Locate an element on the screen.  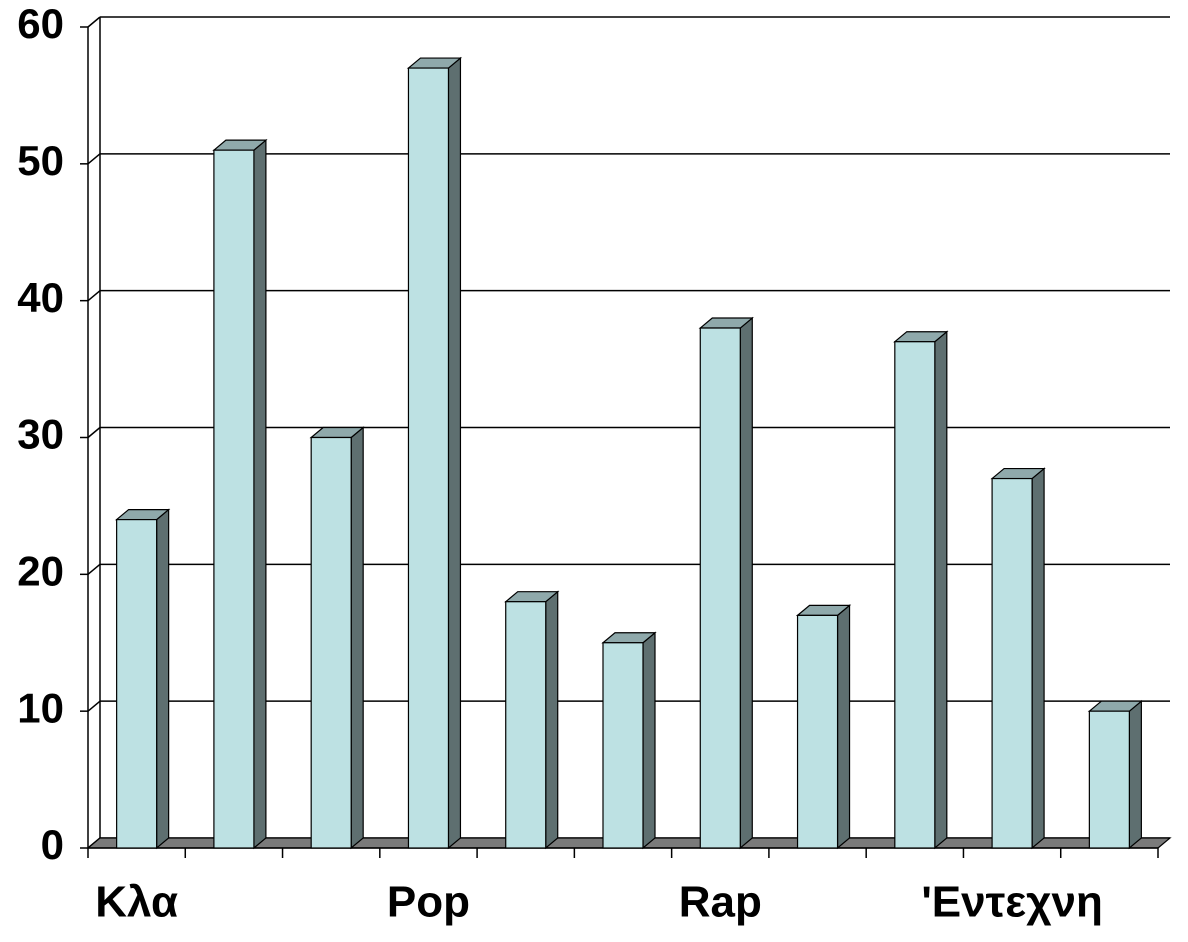
y-tick-label: 60 is located at coordinates (40, 23).